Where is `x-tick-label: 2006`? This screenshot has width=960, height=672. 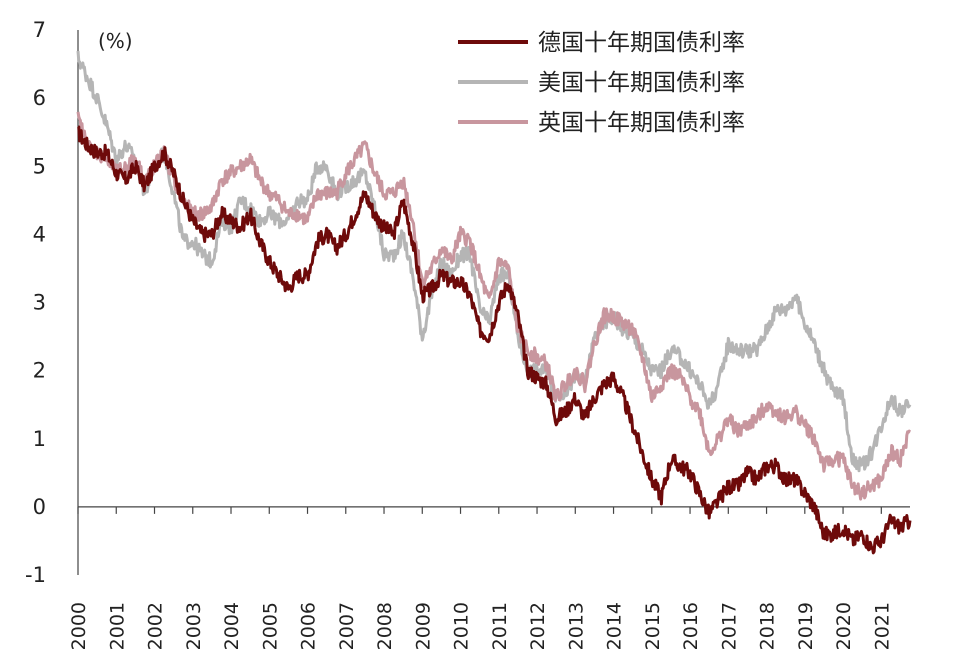 x-tick-label: 2006 is located at coordinates (309, 626).